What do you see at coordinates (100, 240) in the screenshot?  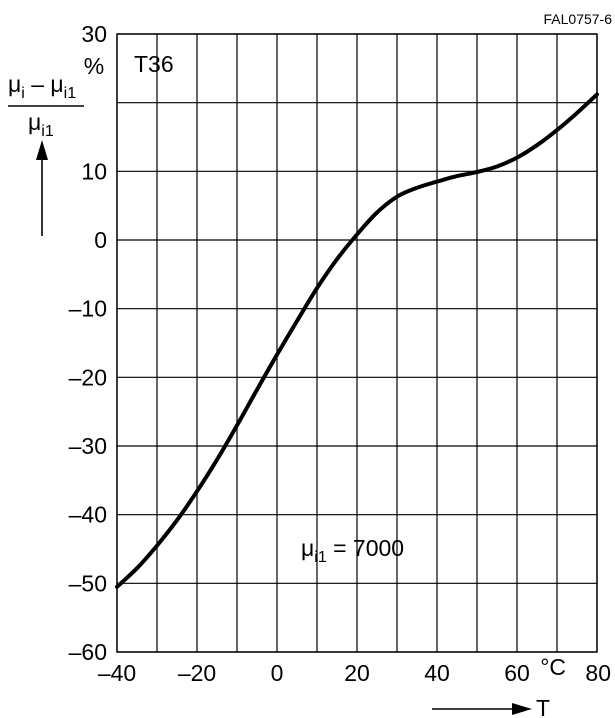 I see `y-tick-label: 0` at bounding box center [100, 240].